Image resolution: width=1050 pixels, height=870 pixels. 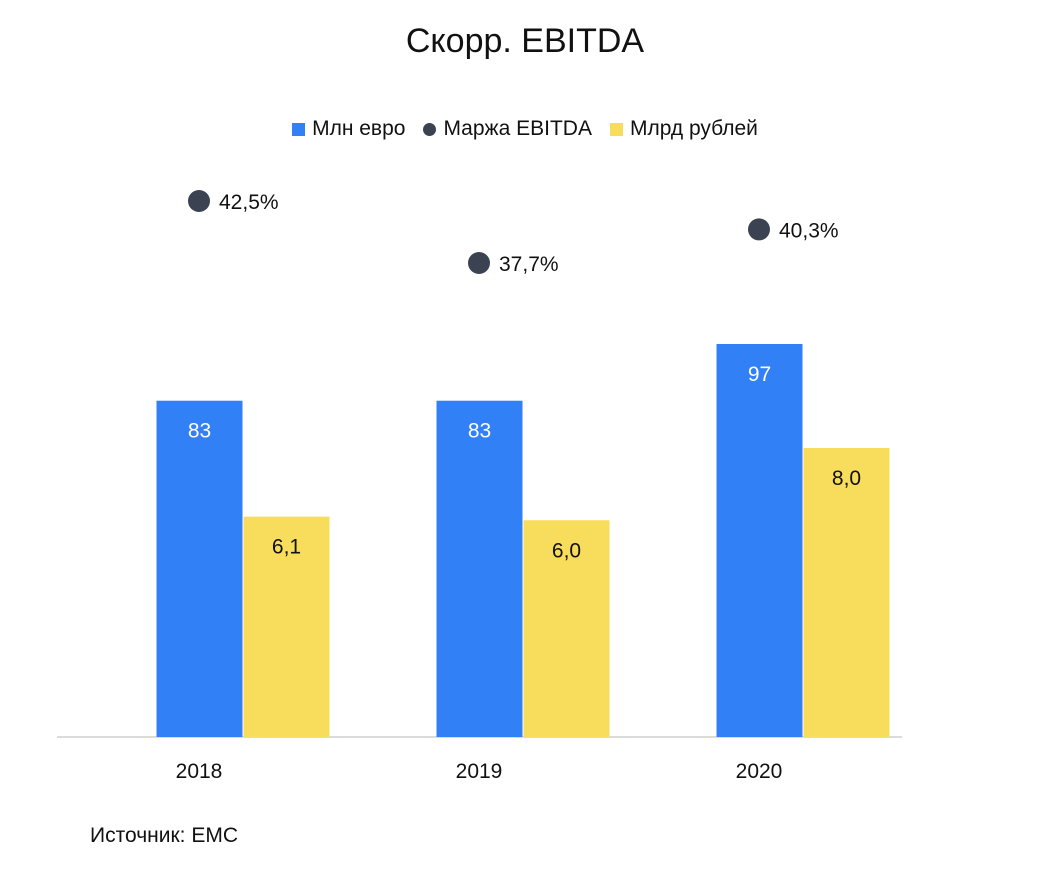 What do you see at coordinates (846, 592) in the screenshot?
I see `bar-rub-2020` at bounding box center [846, 592].